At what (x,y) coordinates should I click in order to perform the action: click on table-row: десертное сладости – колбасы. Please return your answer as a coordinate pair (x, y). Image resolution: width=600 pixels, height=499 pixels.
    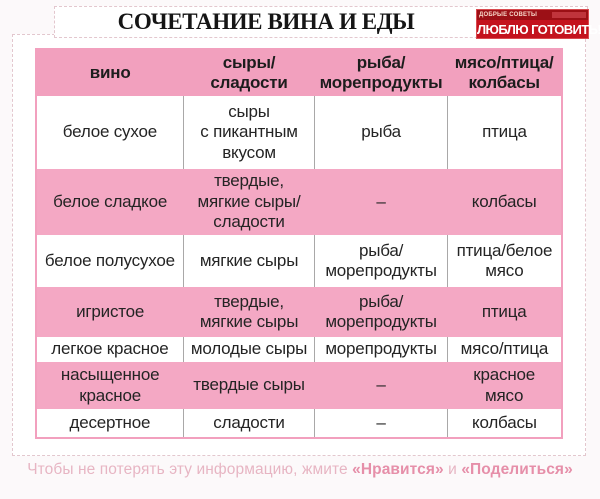
    Looking at the image, I should click on (299, 423).